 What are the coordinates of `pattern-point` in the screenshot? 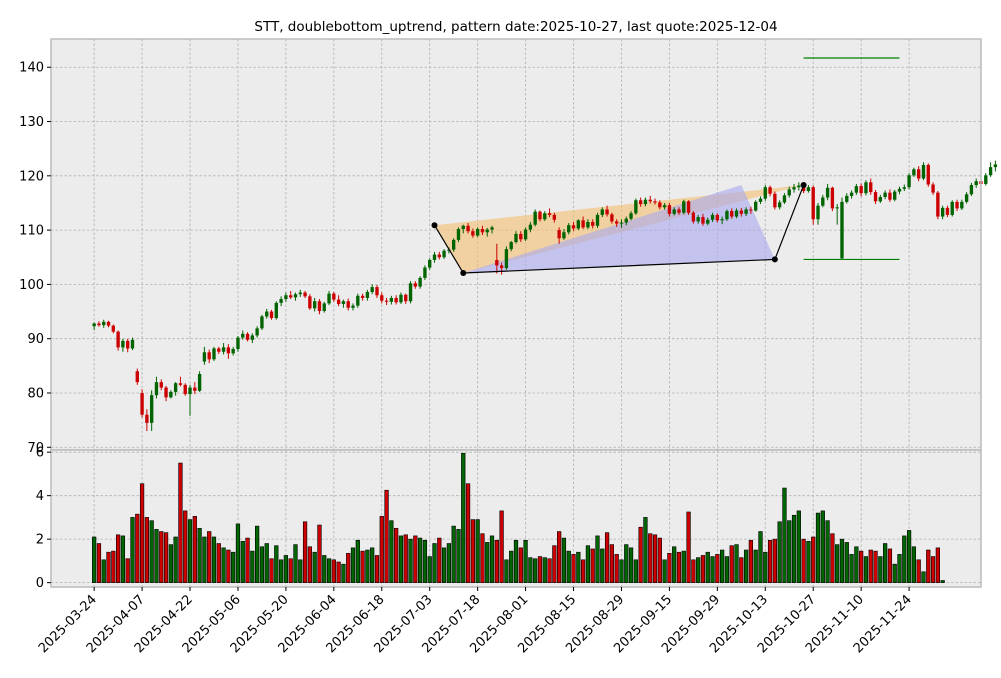 It's located at (434, 225).